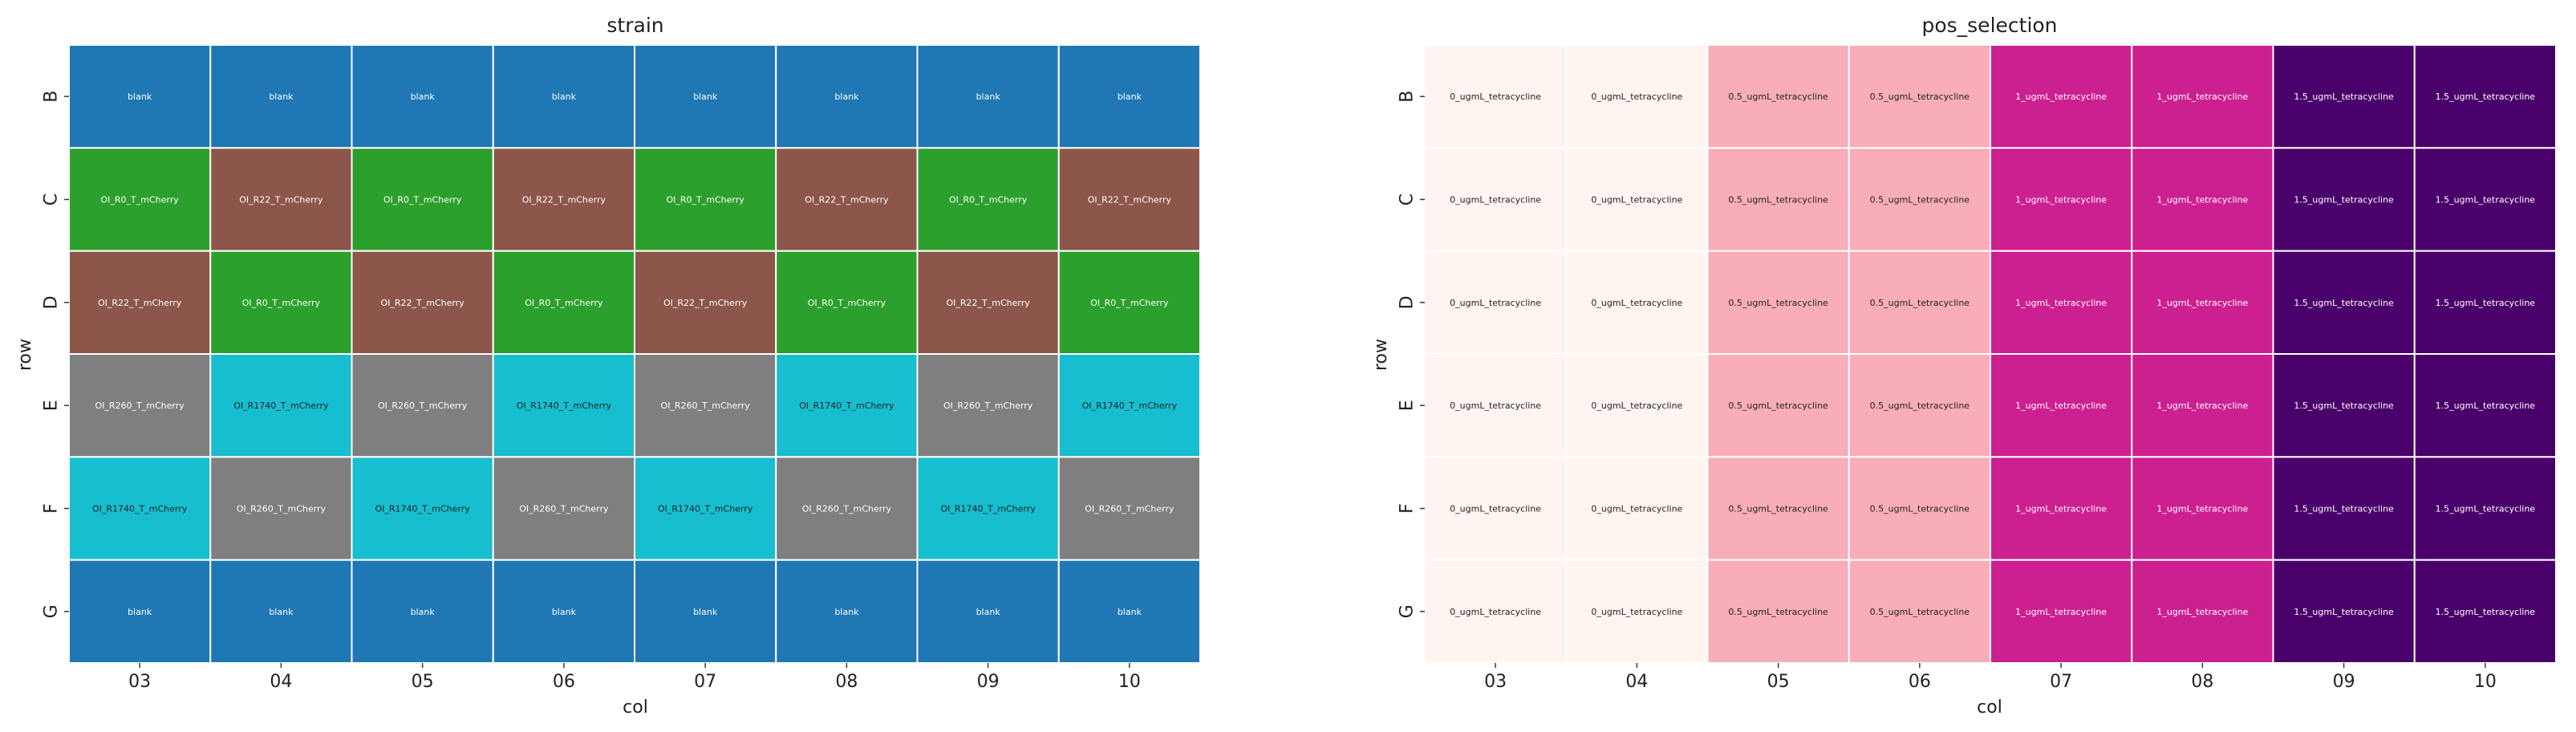  Describe the element at coordinates (1408, 406) in the screenshot. I see `pos-selection-y-tick-label: E` at that location.